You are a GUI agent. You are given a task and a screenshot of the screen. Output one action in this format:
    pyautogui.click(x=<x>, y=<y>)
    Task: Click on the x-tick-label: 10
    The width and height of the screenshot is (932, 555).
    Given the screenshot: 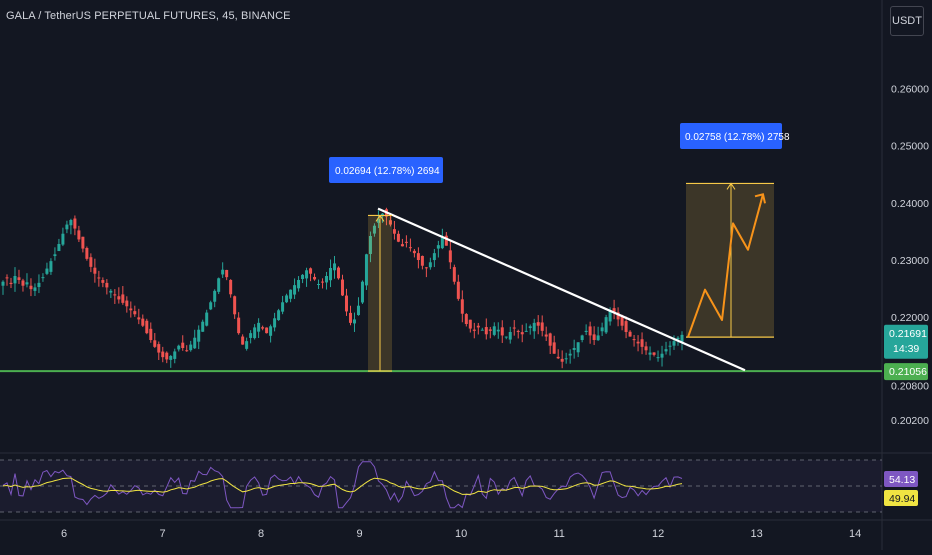 What is the action you would take?
    pyautogui.click(x=461, y=534)
    